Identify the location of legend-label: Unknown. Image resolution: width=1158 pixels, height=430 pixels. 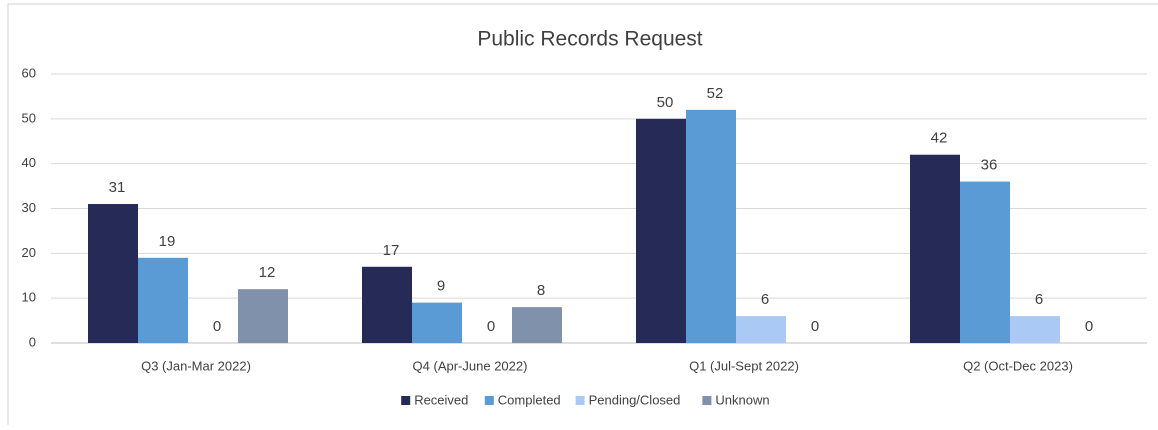
(742, 399).